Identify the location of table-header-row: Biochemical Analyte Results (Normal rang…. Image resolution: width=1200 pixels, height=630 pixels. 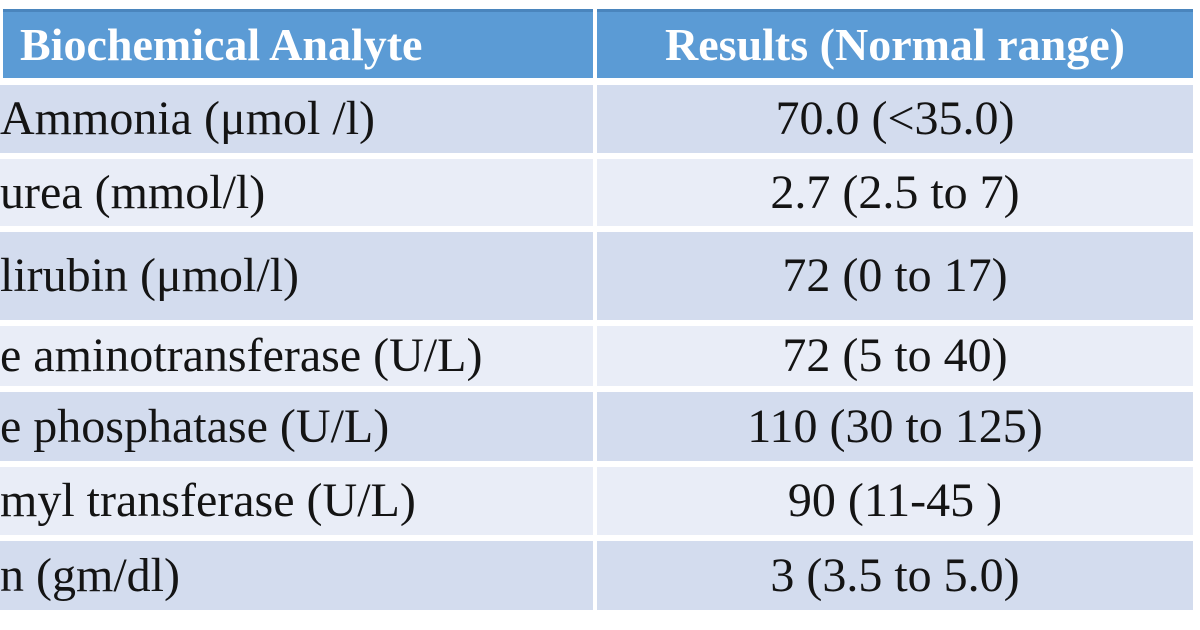
(596, 43).